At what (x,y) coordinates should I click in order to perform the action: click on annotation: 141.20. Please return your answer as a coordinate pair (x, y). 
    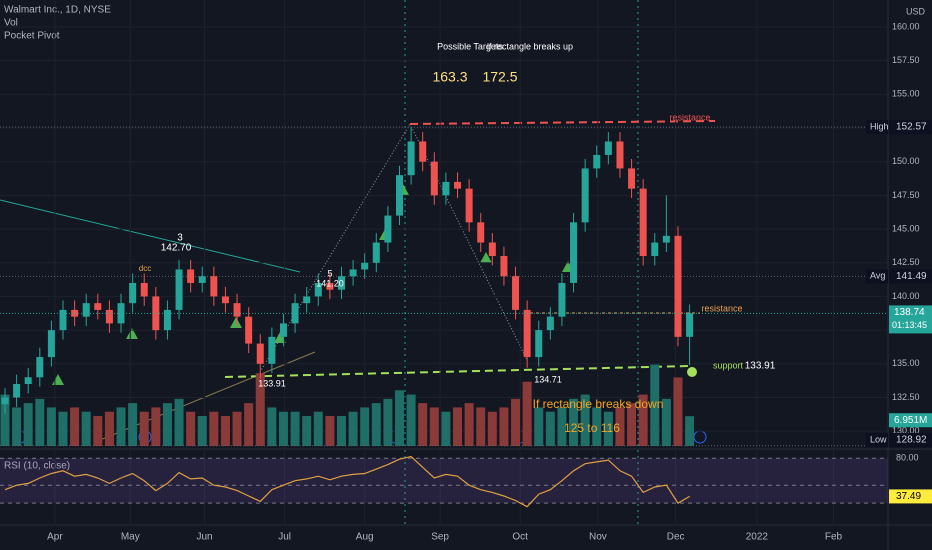
    Looking at the image, I should click on (330, 283).